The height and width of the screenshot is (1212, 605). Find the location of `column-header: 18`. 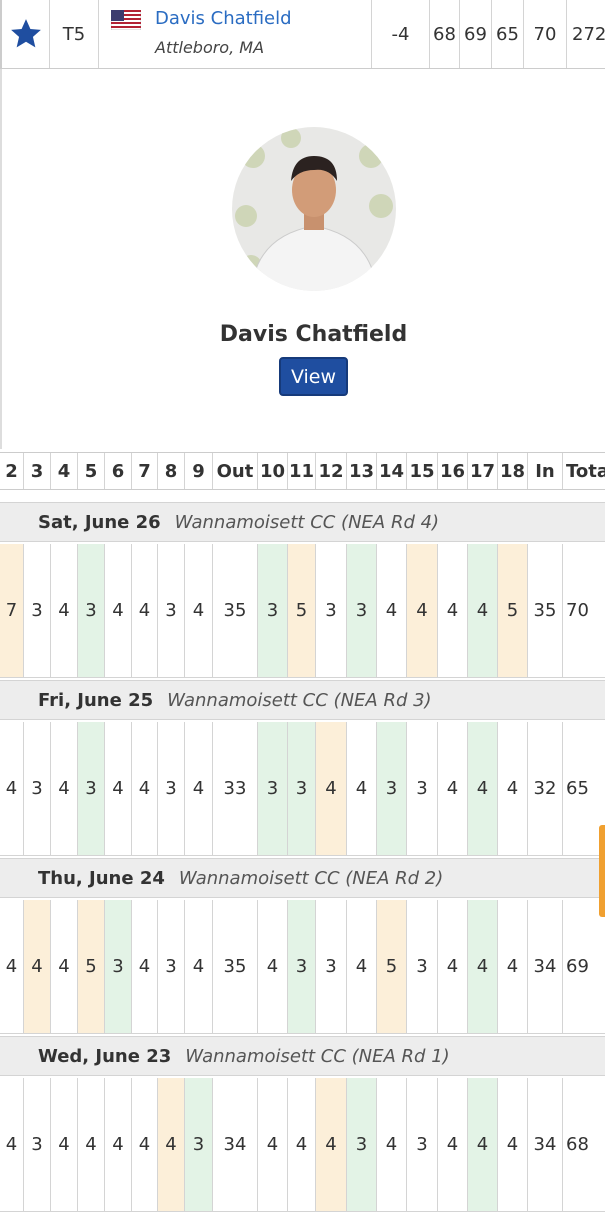

column-header: 18 is located at coordinates (513, 471).